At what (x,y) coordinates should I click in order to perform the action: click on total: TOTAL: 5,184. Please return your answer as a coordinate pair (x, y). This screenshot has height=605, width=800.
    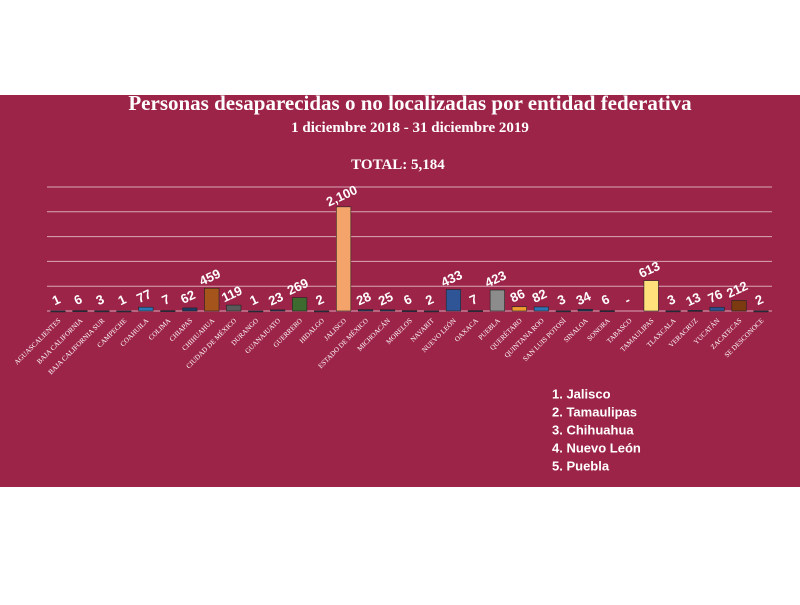
    Looking at the image, I should click on (398, 165).